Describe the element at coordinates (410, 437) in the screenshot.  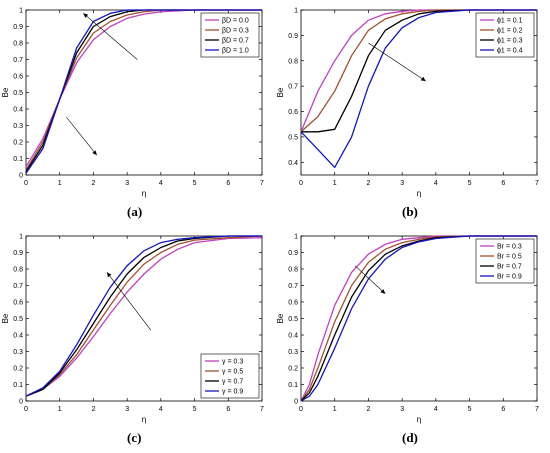
I see `panel-caption-d: (d)` at that location.